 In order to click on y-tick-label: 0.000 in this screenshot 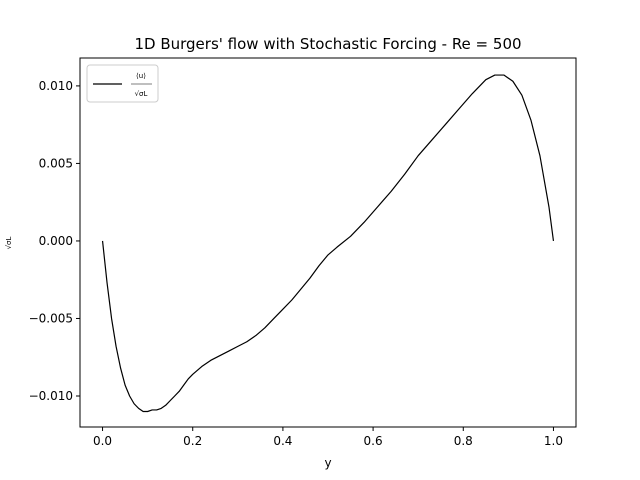, I will do `click(56, 241)`.